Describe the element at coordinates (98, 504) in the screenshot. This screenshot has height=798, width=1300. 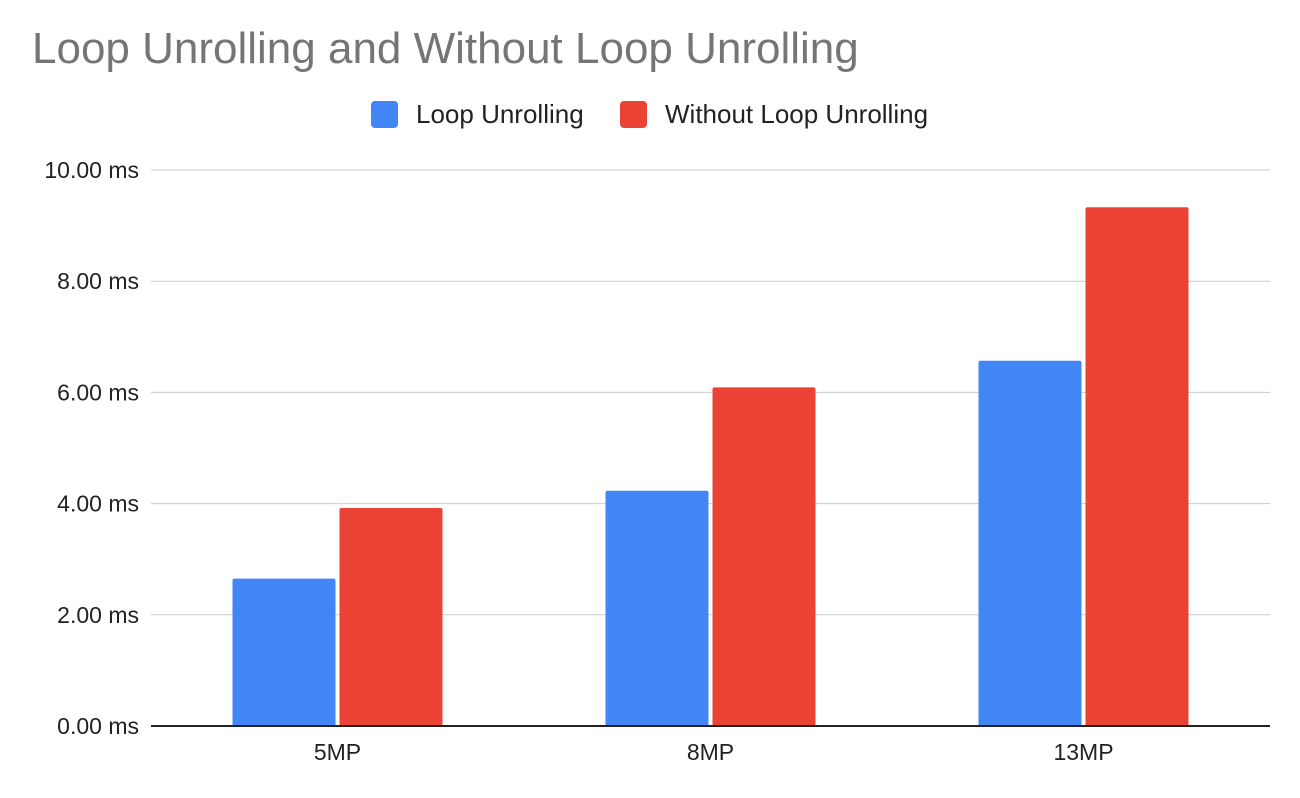
I see `y-tick-label: 4.00 ms` at that location.